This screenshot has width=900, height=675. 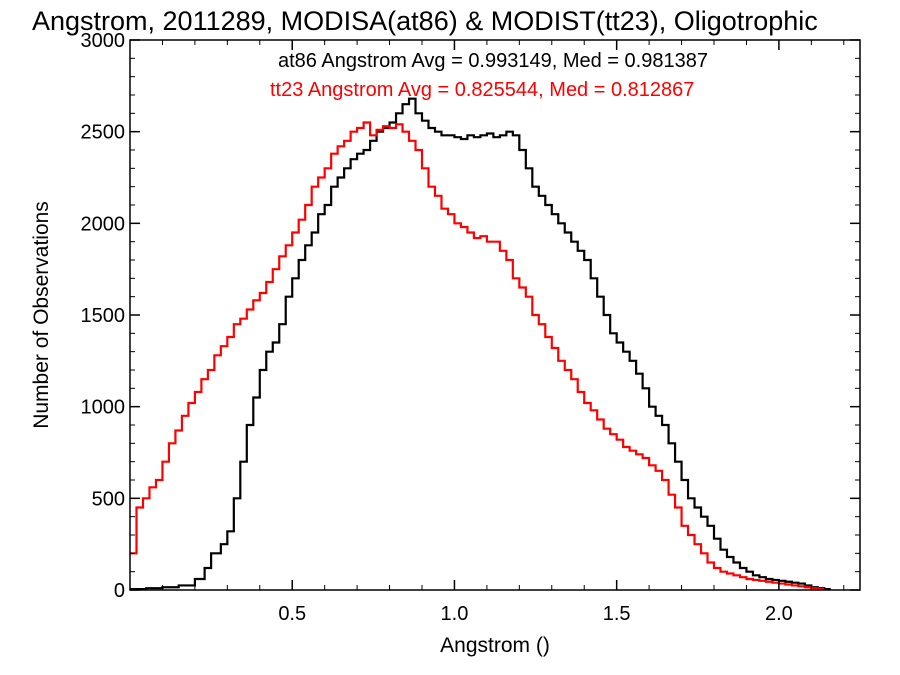 What do you see at coordinates (108, 499) in the screenshot?
I see `y-tick-label: 500` at bounding box center [108, 499].